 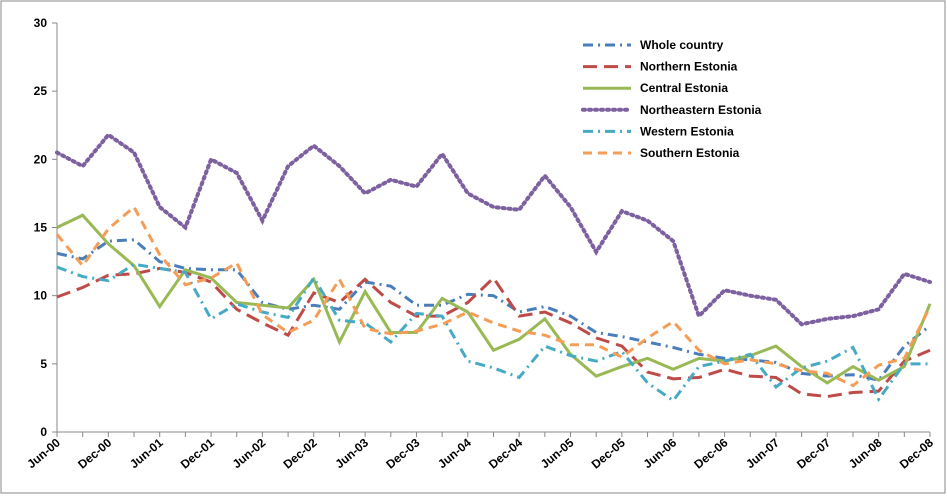 I want to click on y-tick-label: 0, so click(x=43, y=432).